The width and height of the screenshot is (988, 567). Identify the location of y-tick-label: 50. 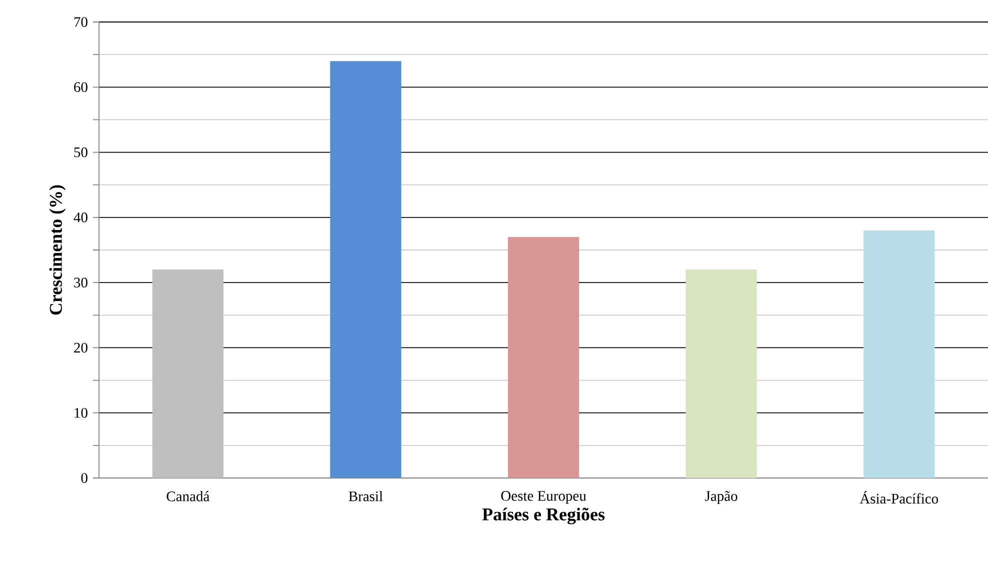
(81, 152).